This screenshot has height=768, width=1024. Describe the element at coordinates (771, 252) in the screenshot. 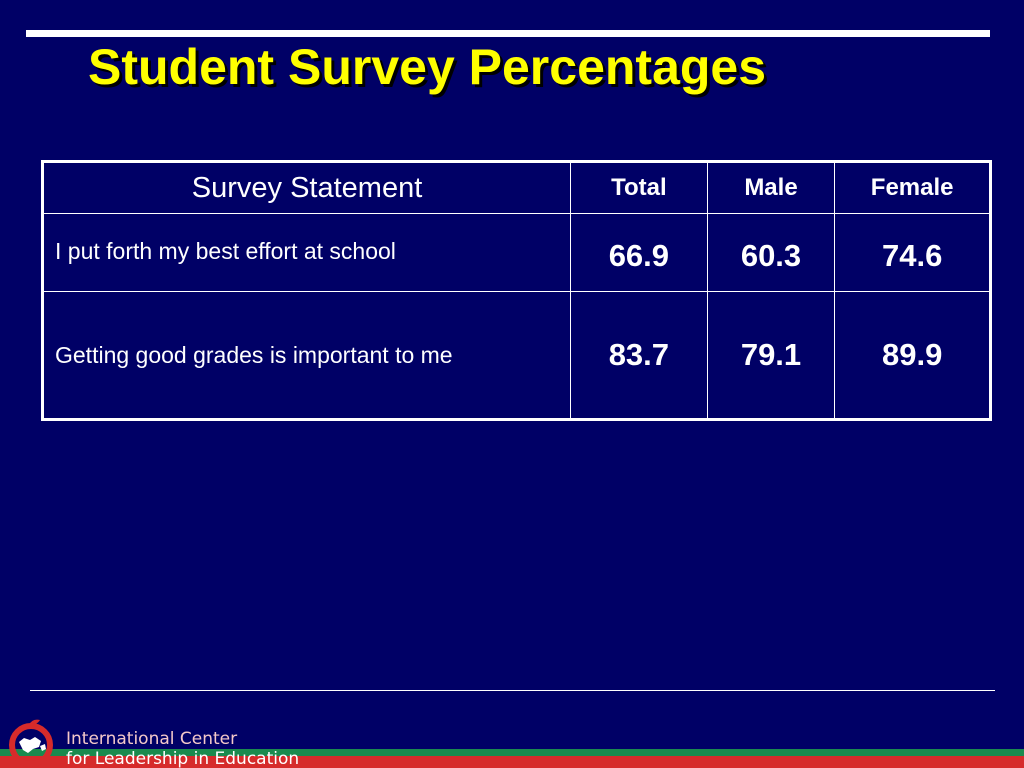

I see `male-cell: 60.3` at that location.